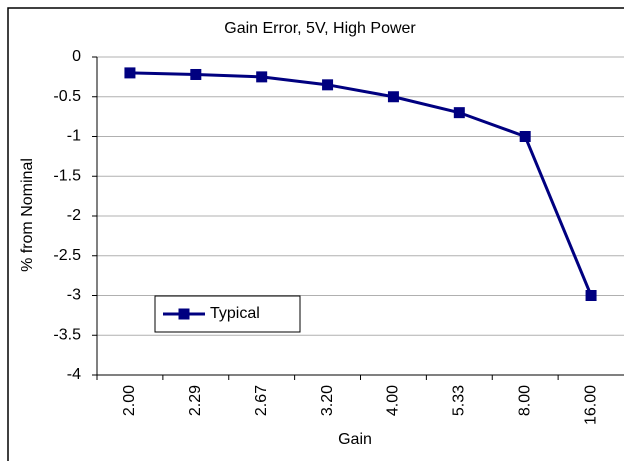 The height and width of the screenshot is (461, 624). Describe the element at coordinates (74, 295) in the screenshot. I see `y-tick-label: -3` at that location.